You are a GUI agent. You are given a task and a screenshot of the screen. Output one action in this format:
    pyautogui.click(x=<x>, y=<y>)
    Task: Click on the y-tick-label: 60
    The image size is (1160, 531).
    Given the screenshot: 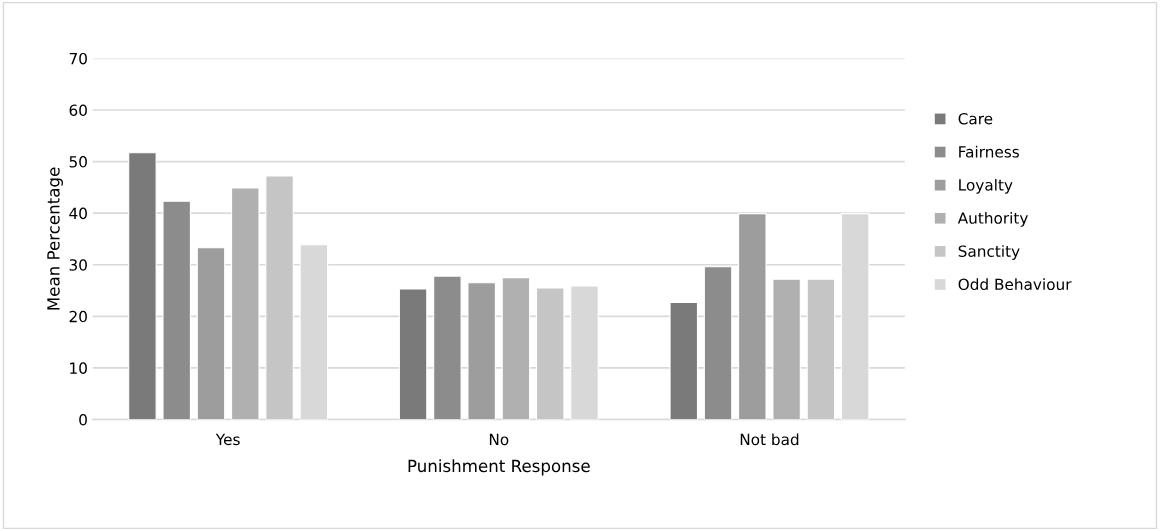 What is the action you would take?
    pyautogui.click(x=78, y=110)
    